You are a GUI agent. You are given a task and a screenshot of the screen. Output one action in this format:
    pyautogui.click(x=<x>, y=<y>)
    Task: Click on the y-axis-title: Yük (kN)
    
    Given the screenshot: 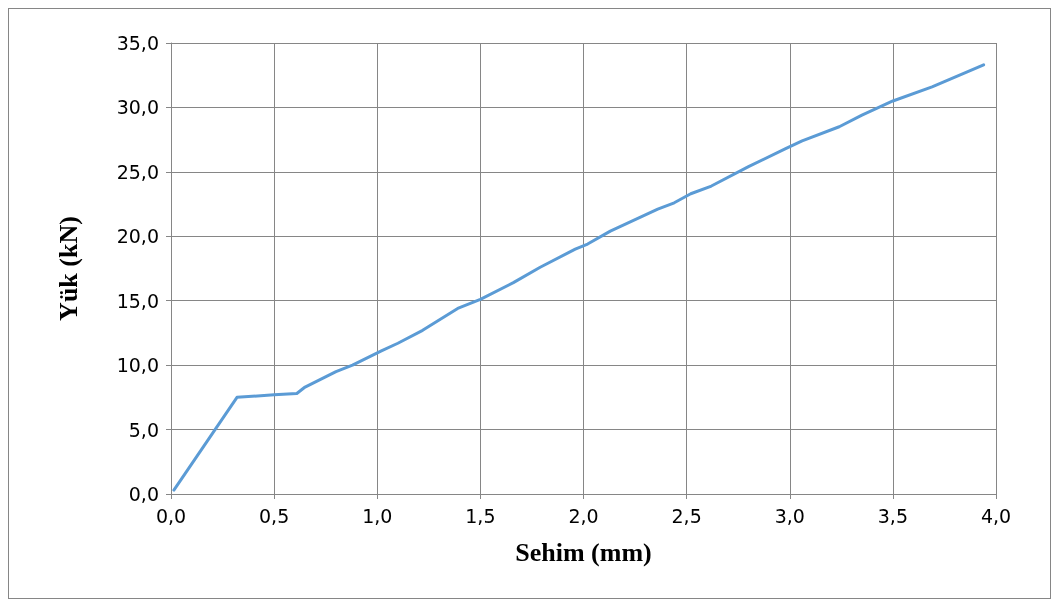 What is the action you would take?
    pyautogui.click(x=68, y=268)
    